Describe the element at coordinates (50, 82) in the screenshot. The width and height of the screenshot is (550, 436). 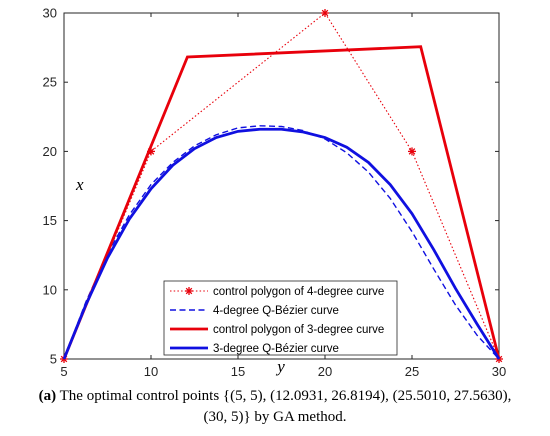
I see `y-tick-label: 25` at that location.